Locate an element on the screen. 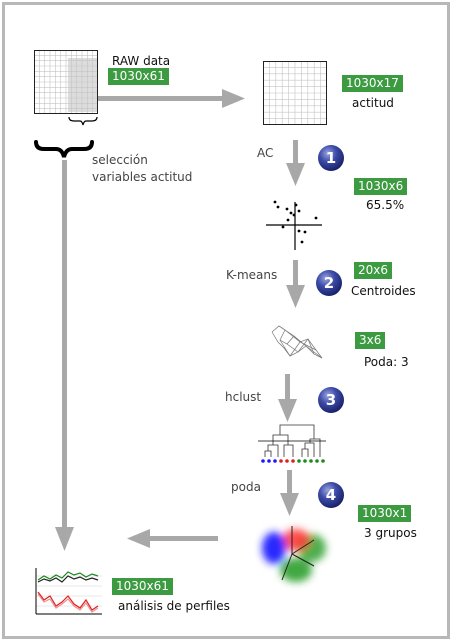 This screenshot has height=644, width=455. selection-label-line1: selección is located at coordinates (120, 160).